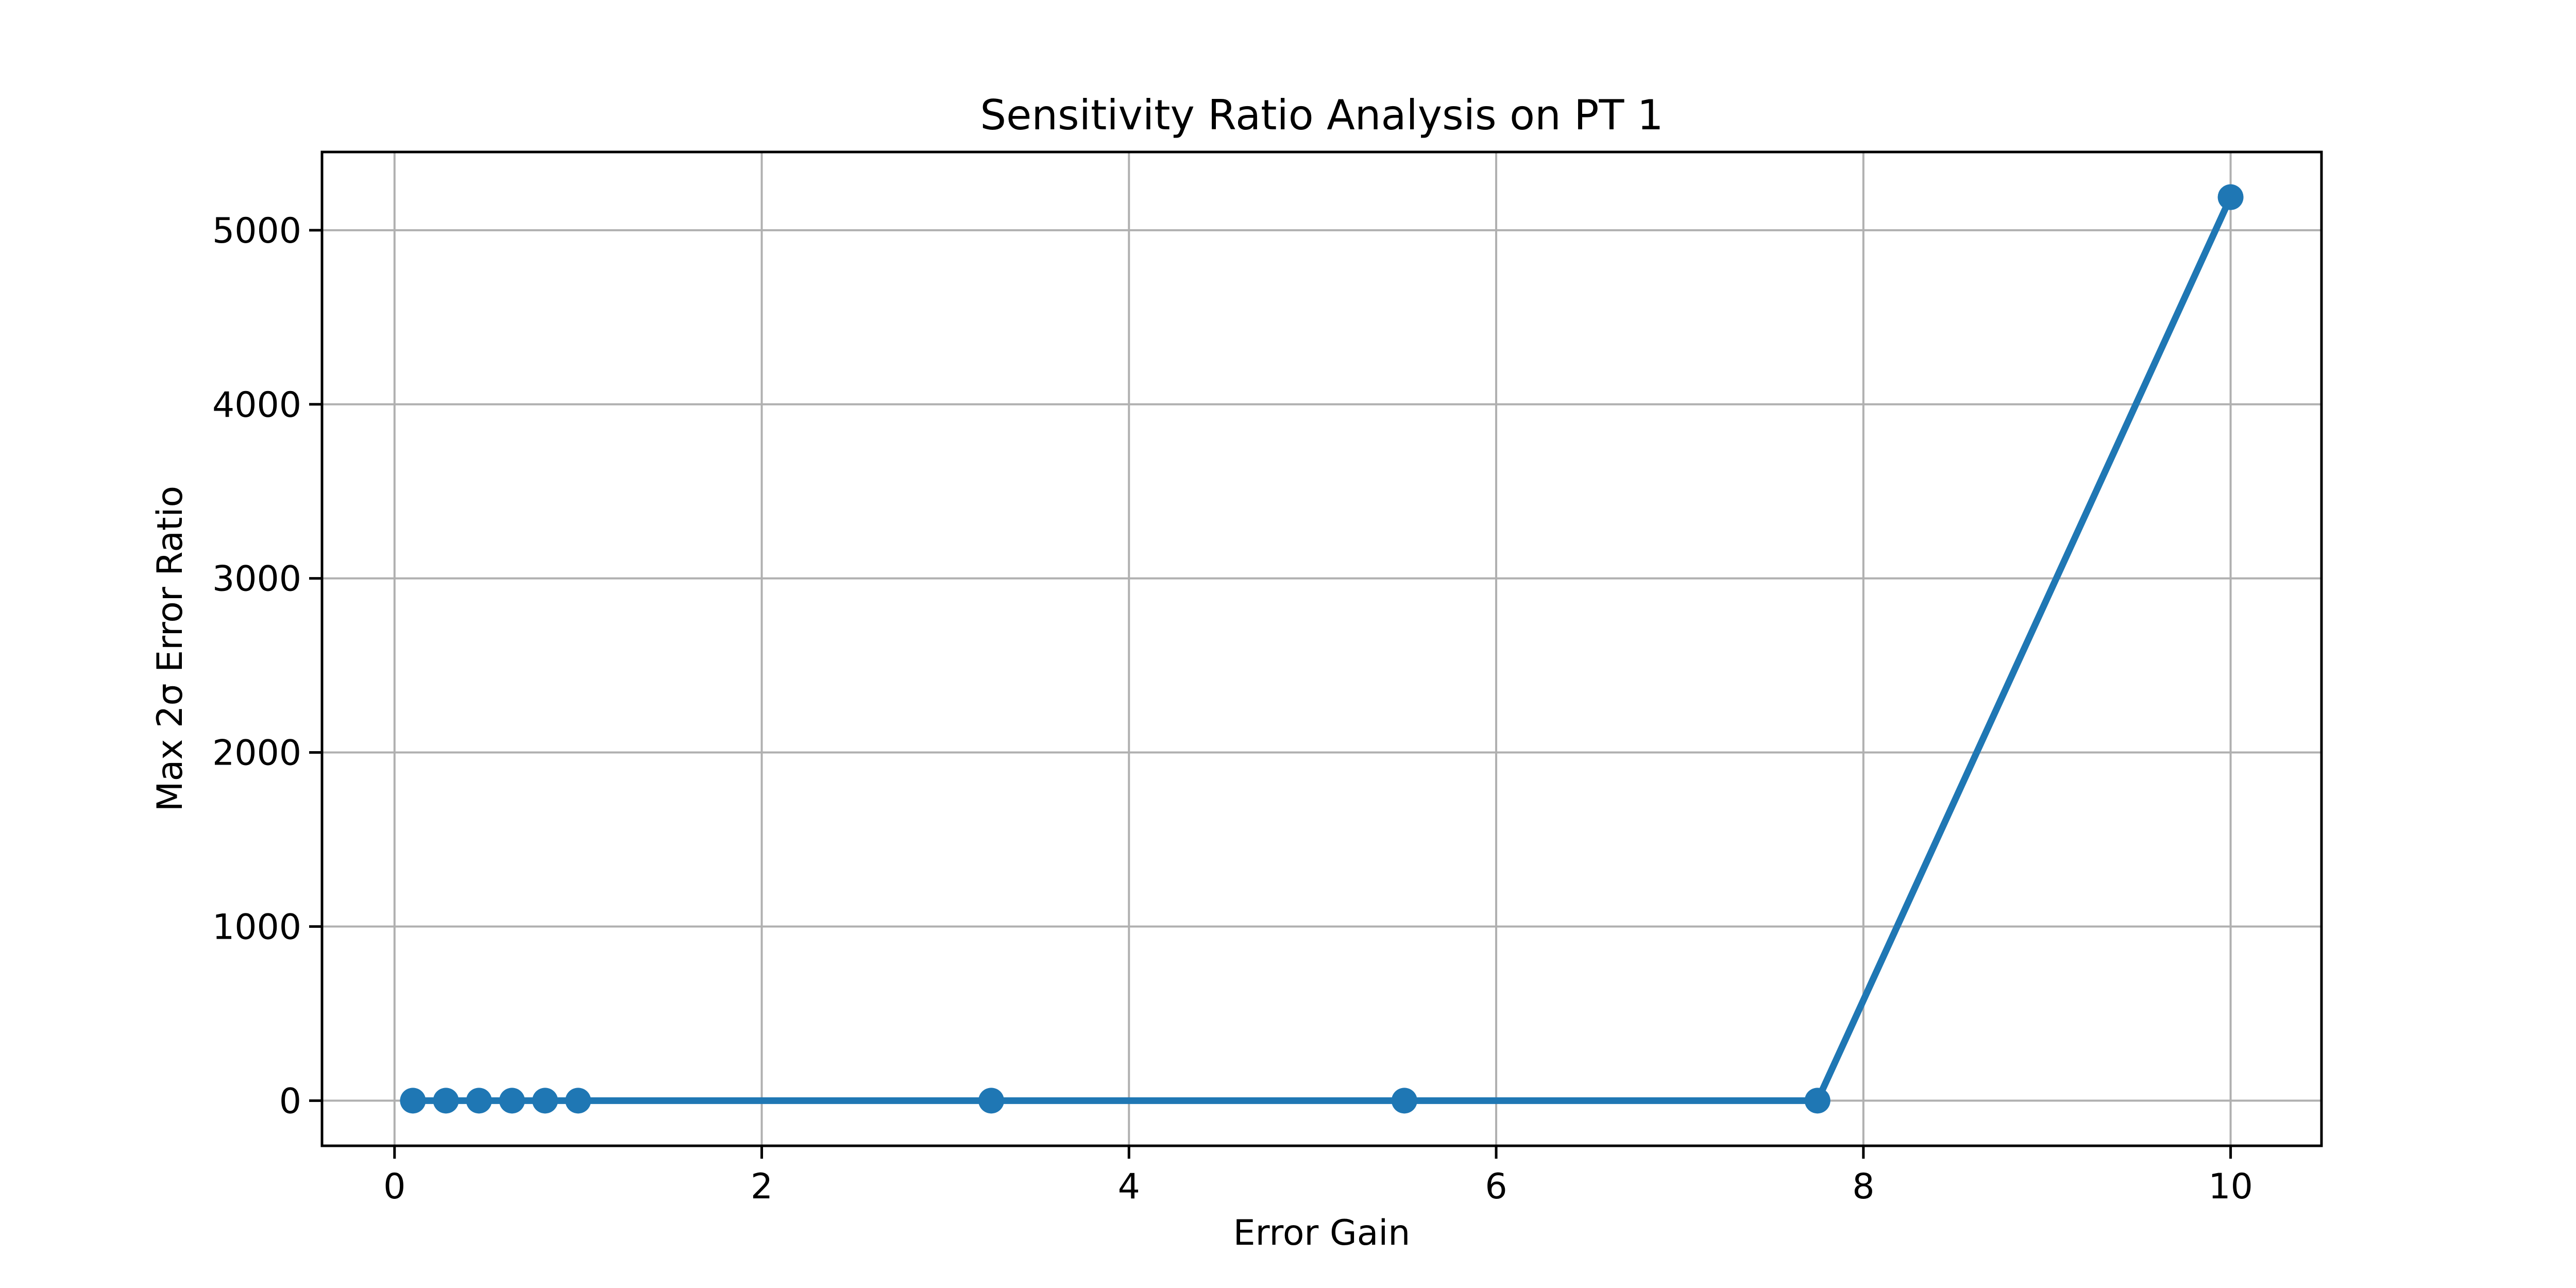 The image size is (2576, 1288). Describe the element at coordinates (1322, 1233) in the screenshot. I see `x-axis-label: Error Gain` at that location.